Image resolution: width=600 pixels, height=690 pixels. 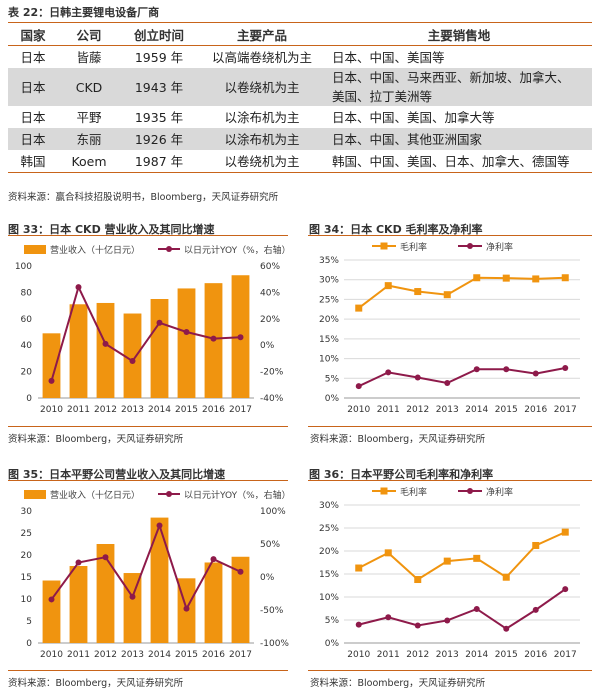 I want to click on cell-founded: 1987 年, so click(x=159, y=161).